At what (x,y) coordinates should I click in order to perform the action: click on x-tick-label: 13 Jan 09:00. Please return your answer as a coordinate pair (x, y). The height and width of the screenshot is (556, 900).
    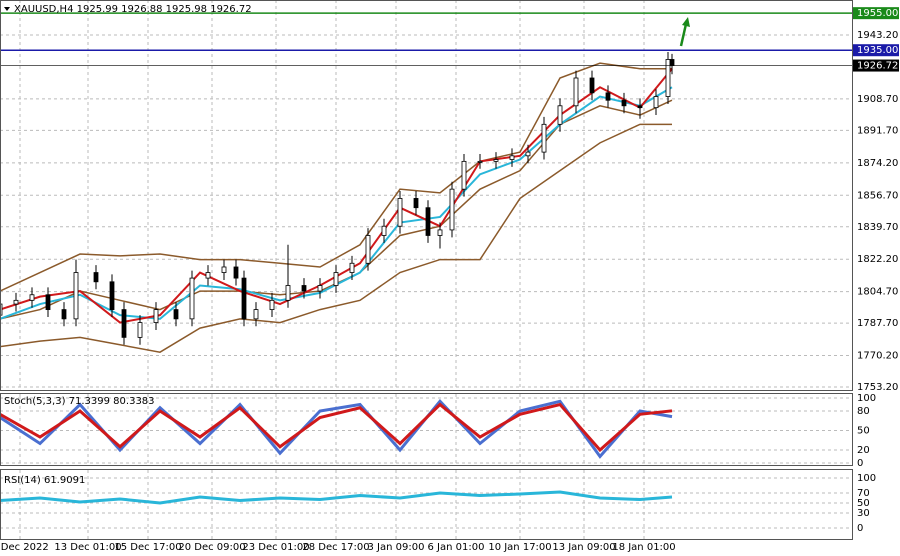
    Looking at the image, I should click on (583, 547).